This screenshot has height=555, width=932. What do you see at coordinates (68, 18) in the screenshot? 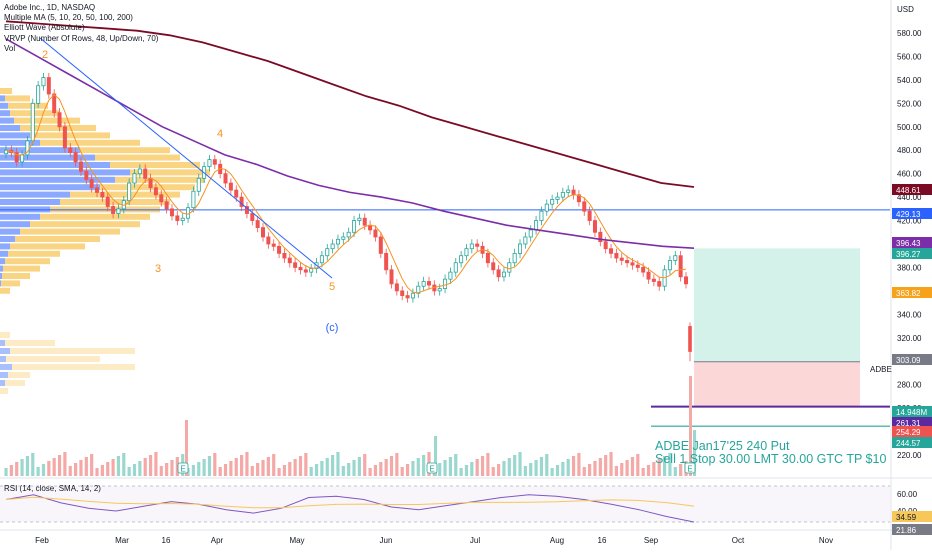
I see `legend-ma: Multiple MA (5, 10, 20, 50, 100, 200)` at bounding box center [68, 18].